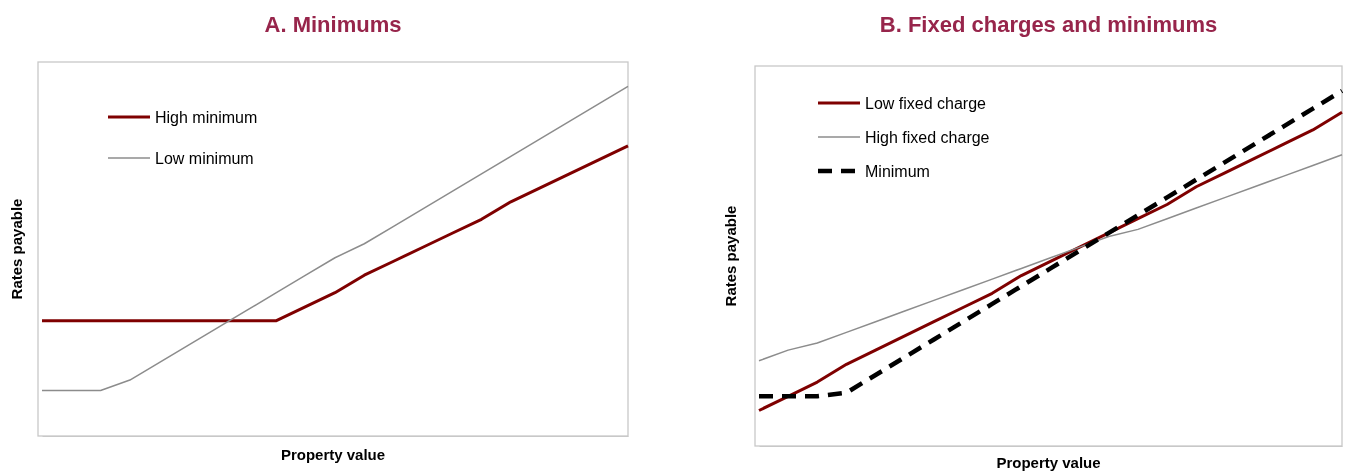 The height and width of the screenshot is (471, 1345). Describe the element at coordinates (897, 171) in the screenshot. I see `legend-label: Minimum` at that location.